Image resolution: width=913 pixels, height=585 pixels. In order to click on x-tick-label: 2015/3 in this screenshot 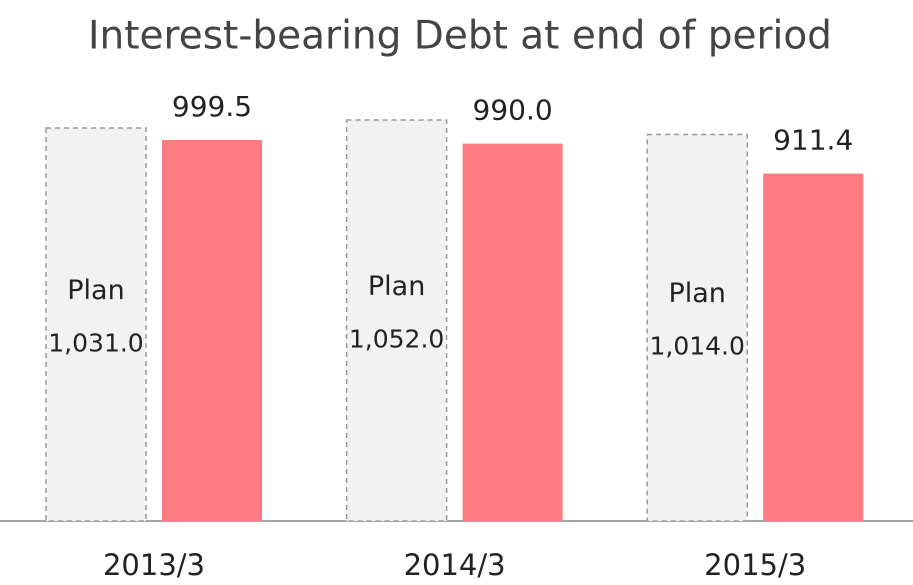, I will do `click(755, 565)`.